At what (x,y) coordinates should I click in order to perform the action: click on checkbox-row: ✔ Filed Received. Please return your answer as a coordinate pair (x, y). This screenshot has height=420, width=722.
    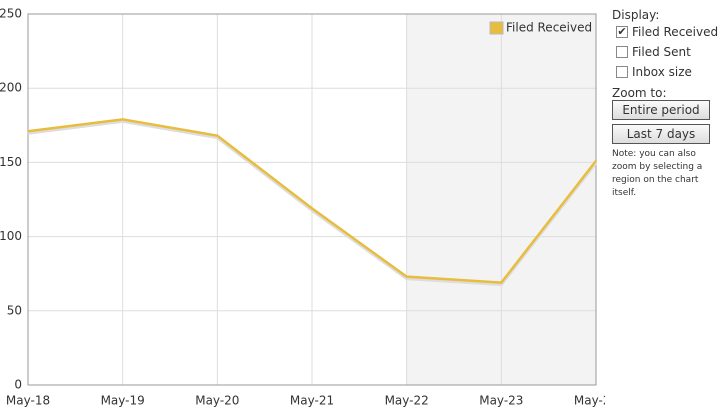
    Looking at the image, I should click on (666, 32).